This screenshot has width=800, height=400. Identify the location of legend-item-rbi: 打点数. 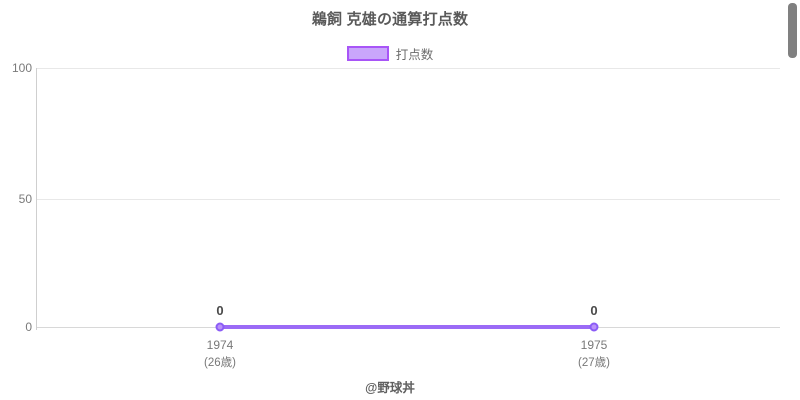
(390, 53).